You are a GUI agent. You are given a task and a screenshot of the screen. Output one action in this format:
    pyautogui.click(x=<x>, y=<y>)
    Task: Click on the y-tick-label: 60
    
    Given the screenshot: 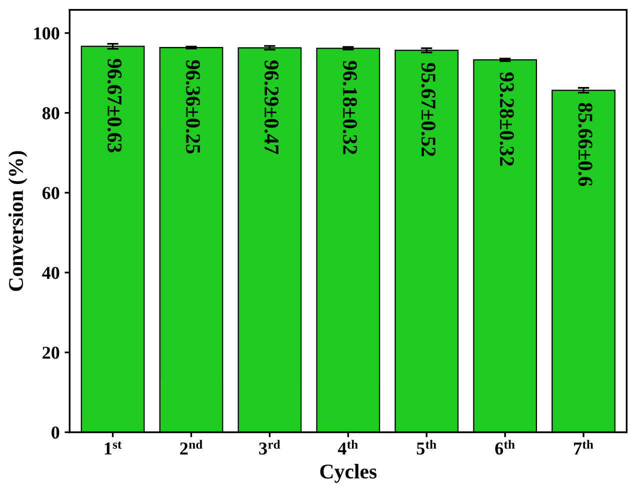 What is the action you would take?
    pyautogui.click(x=51, y=193)
    